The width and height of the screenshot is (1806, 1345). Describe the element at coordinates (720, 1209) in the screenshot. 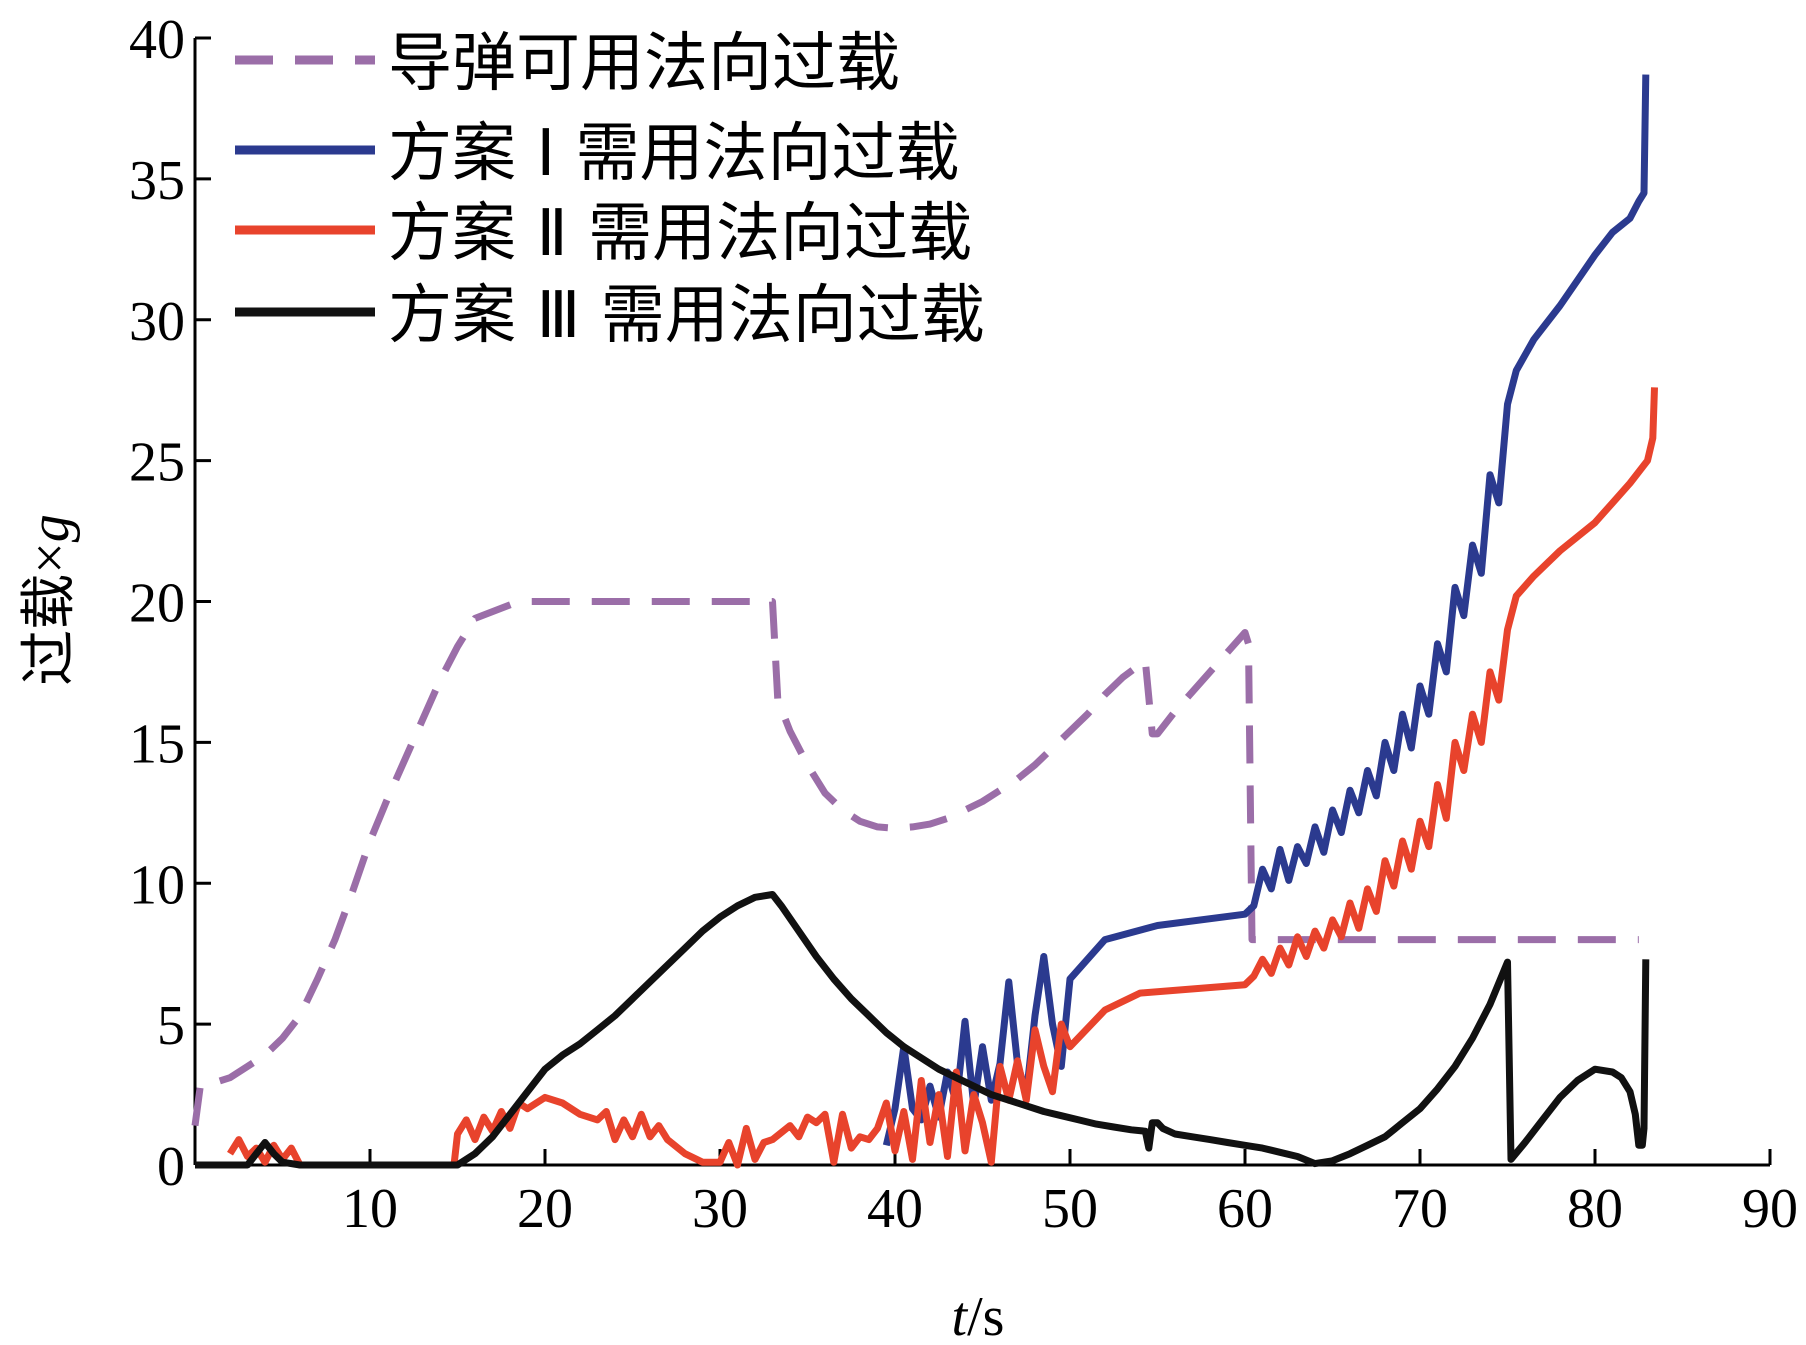

I see `x-tick-label: 30` at that location.